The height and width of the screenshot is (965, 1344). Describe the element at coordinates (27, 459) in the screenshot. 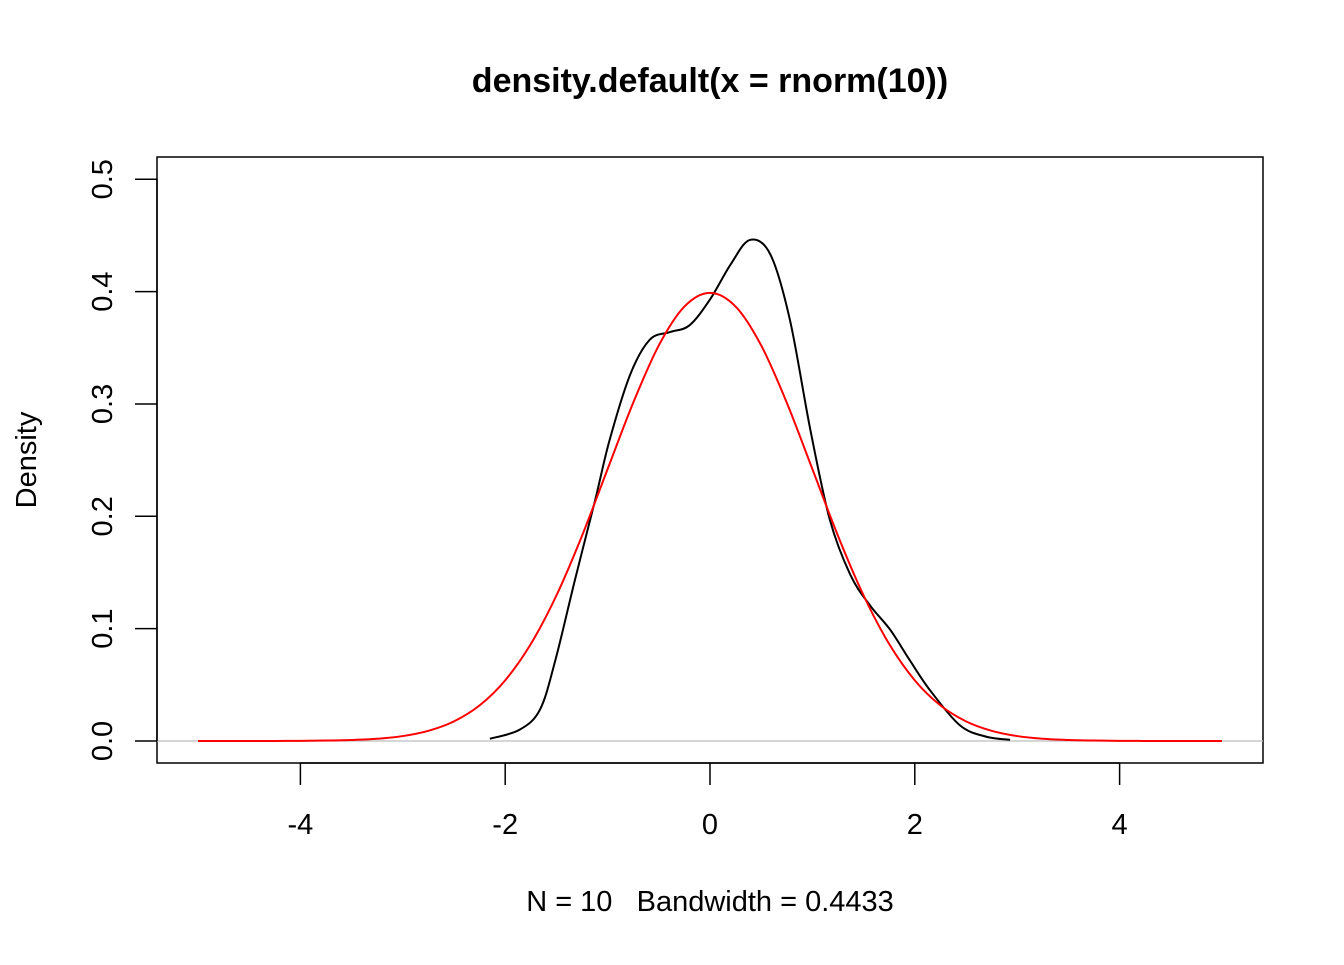

I see `y-axis-label: Density` at that location.